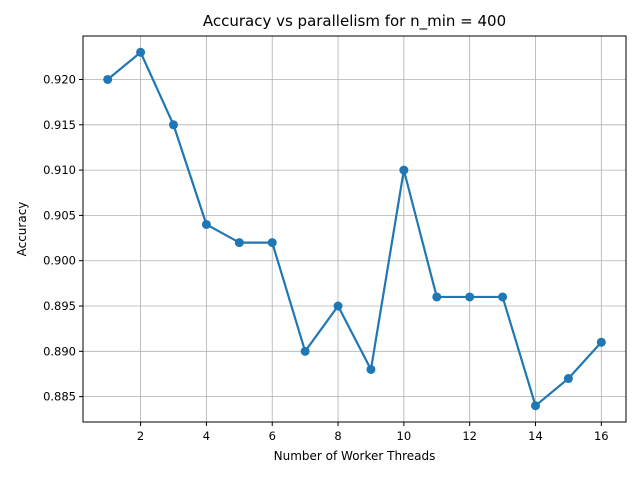 Image resolution: width=640 pixels, height=478 pixels. What do you see at coordinates (354, 21) in the screenshot?
I see `chart-title: Accuracy vs parallelism for n_min = 400` at bounding box center [354, 21].